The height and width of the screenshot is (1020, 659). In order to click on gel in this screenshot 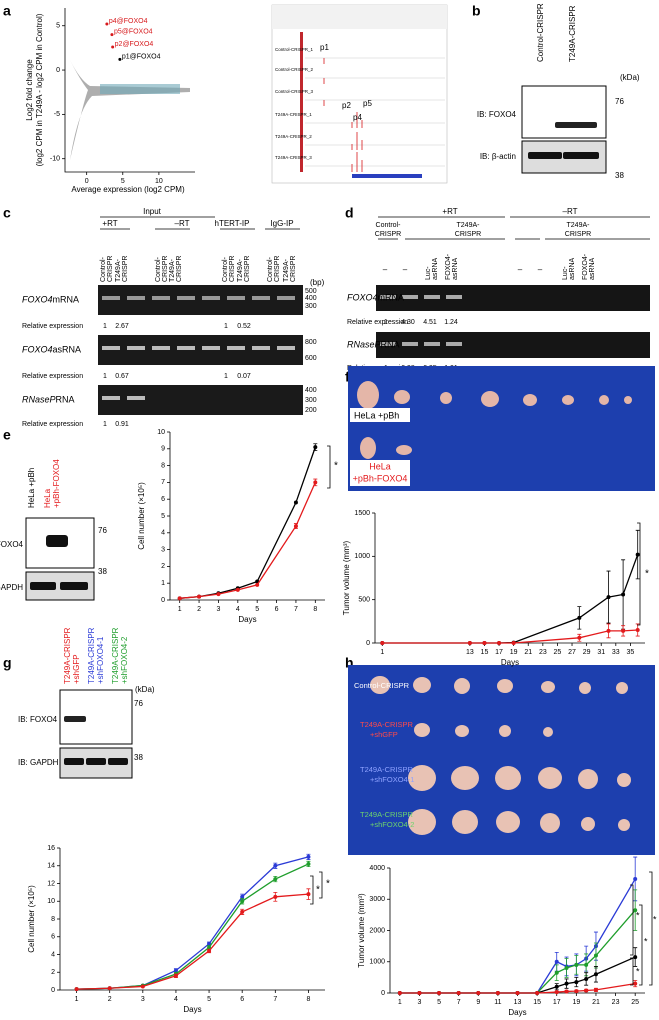, I will do `click(513, 345)`.